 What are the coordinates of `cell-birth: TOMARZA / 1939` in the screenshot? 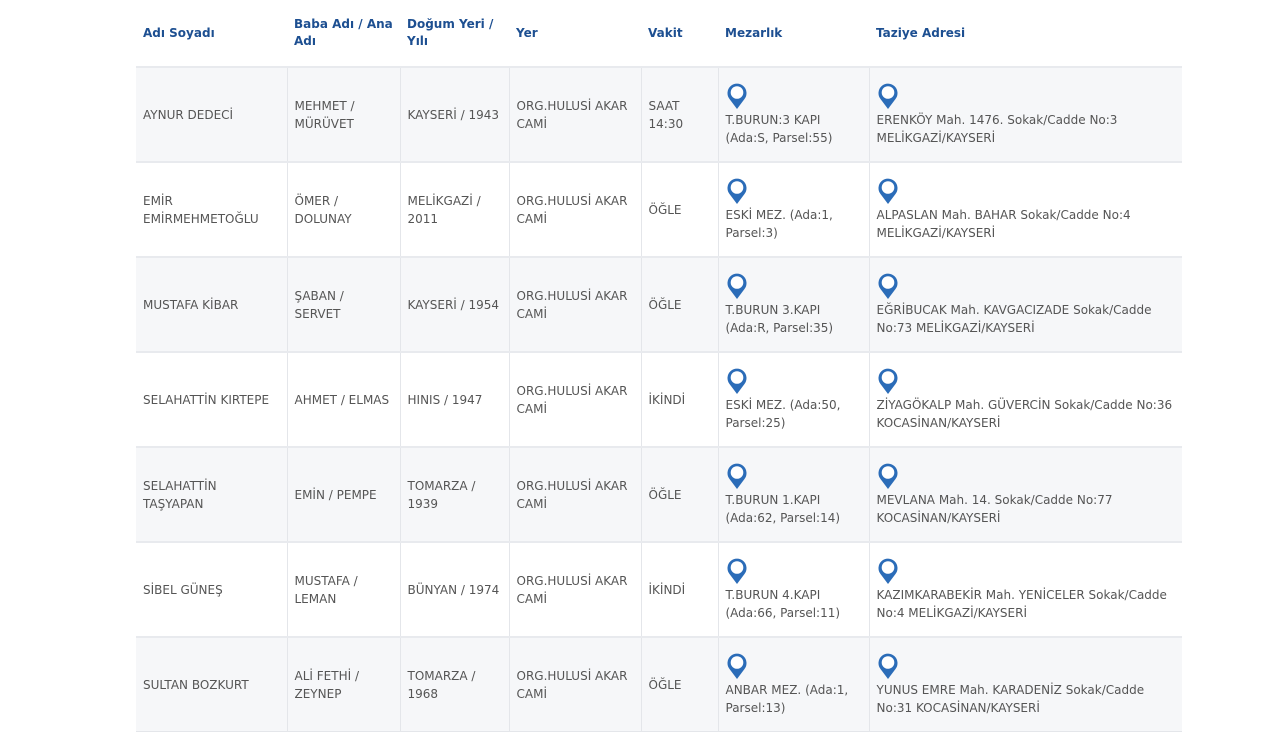 It's located at (454, 494).